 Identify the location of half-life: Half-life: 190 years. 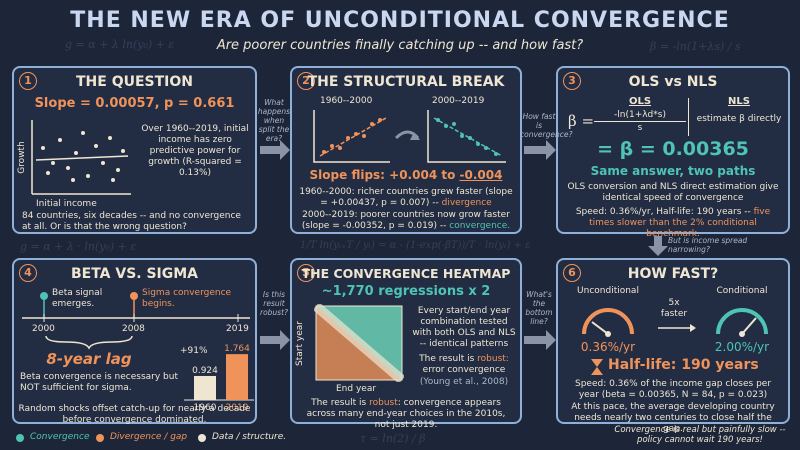
(683, 365).